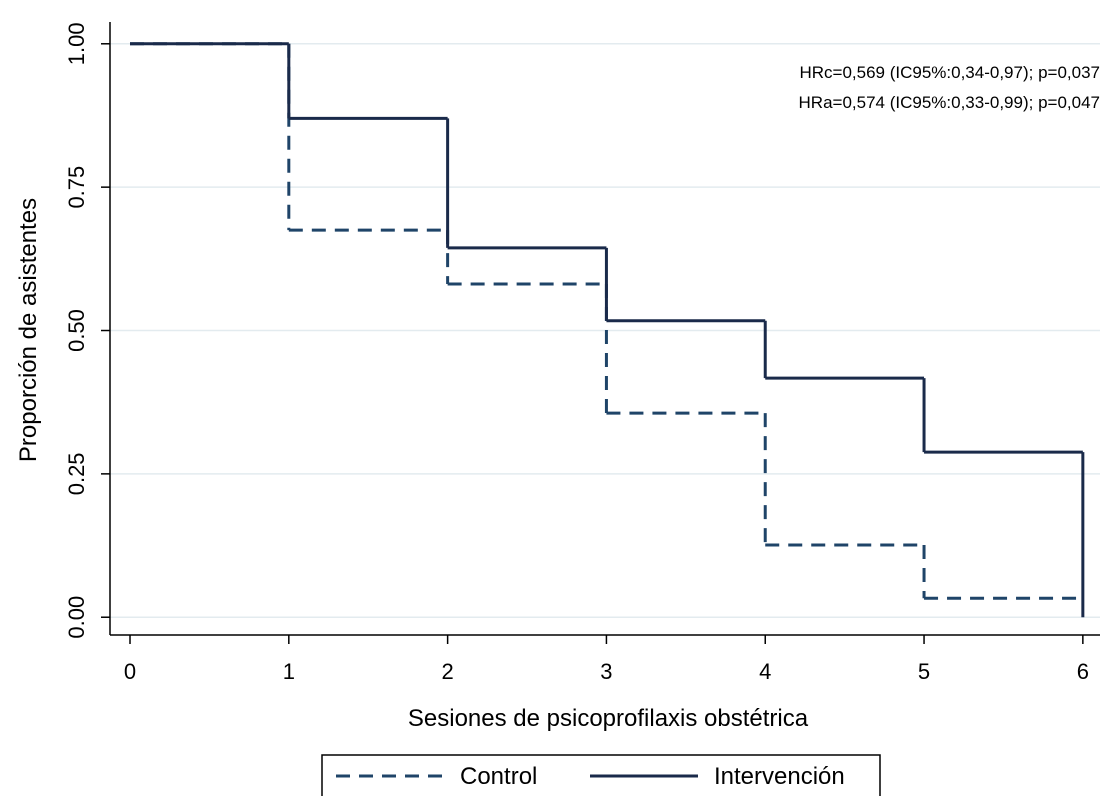 The image size is (1104, 796). Describe the element at coordinates (130, 671) in the screenshot. I see `x-tick-label: 0` at that location.